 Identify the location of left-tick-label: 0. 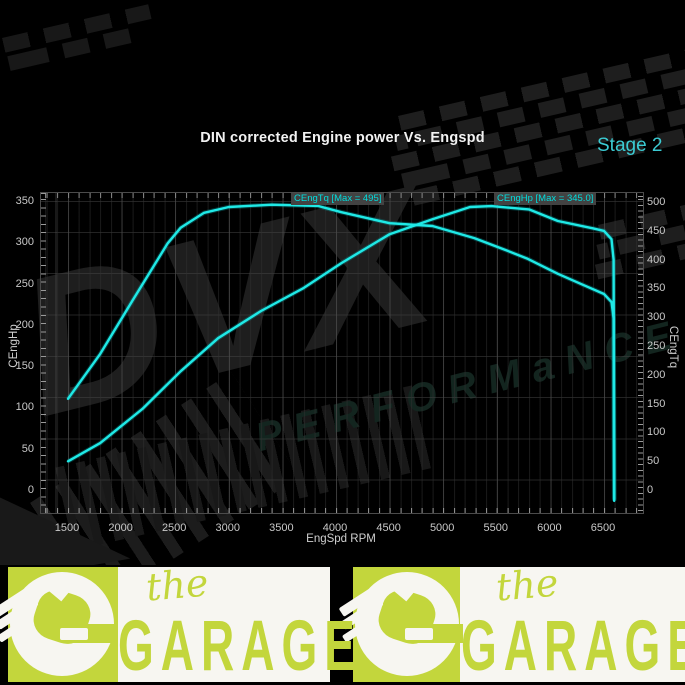
(30, 490).